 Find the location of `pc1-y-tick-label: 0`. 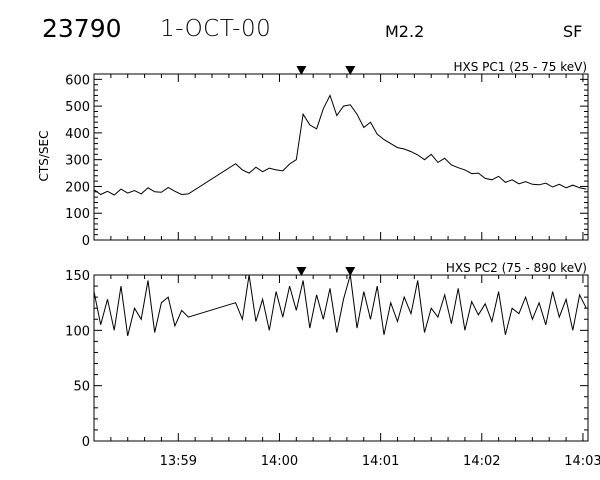

pc1-y-tick-label: 0 is located at coordinates (86, 241).